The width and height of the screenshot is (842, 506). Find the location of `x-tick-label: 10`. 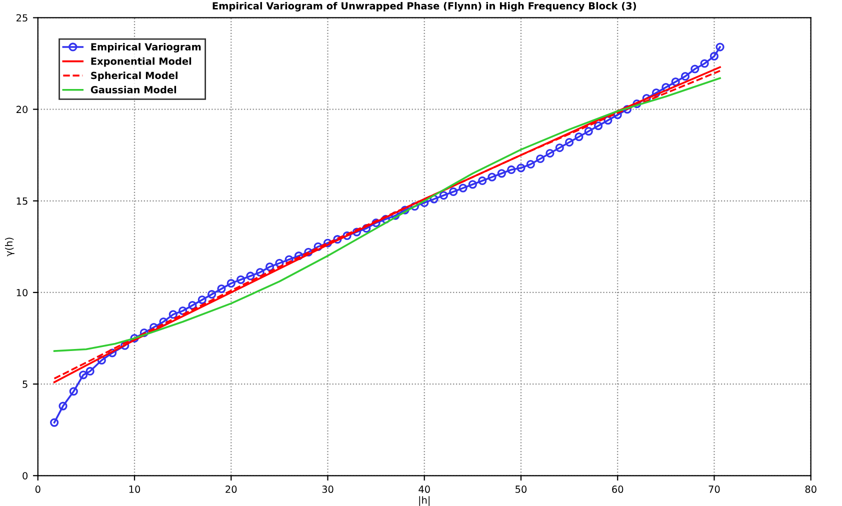

x-tick-label: 10 is located at coordinates (134, 489).